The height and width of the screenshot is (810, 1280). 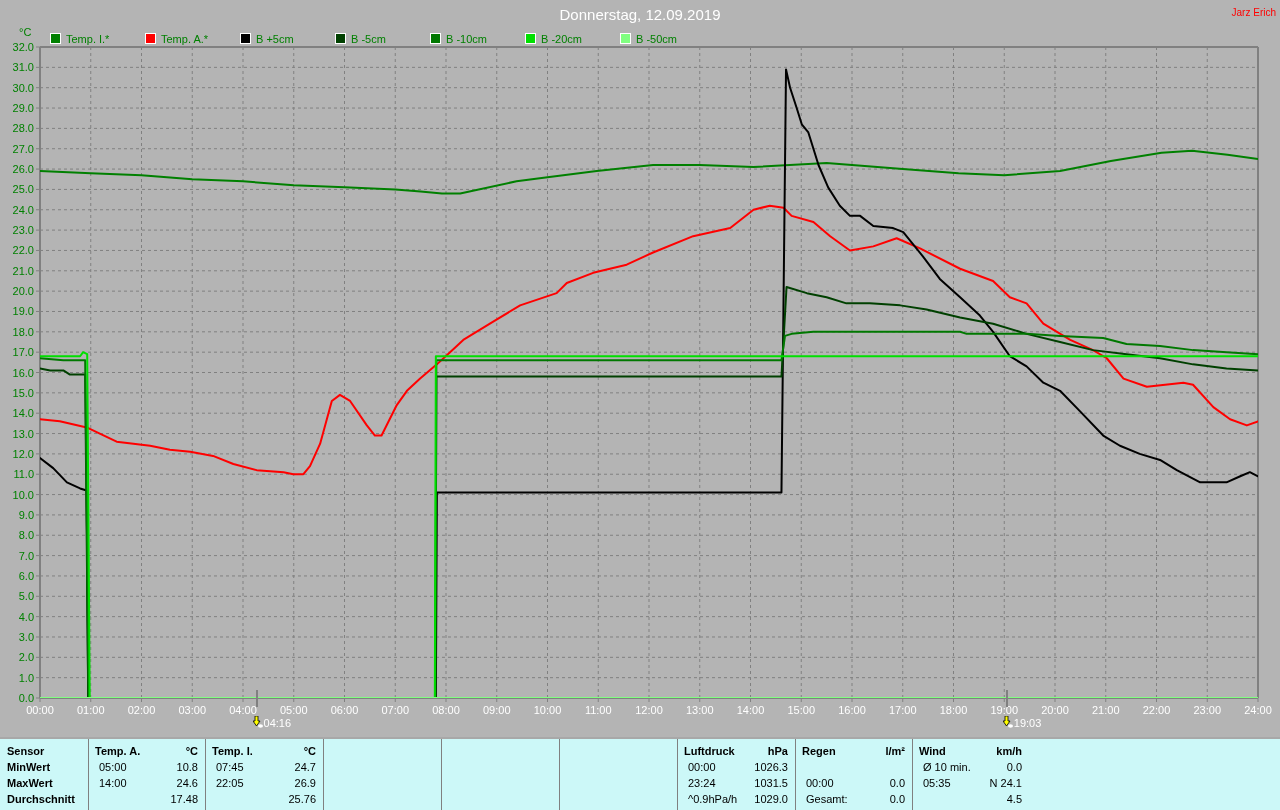 What do you see at coordinates (23, 230) in the screenshot?
I see `y-tick-label: 23.0` at bounding box center [23, 230].